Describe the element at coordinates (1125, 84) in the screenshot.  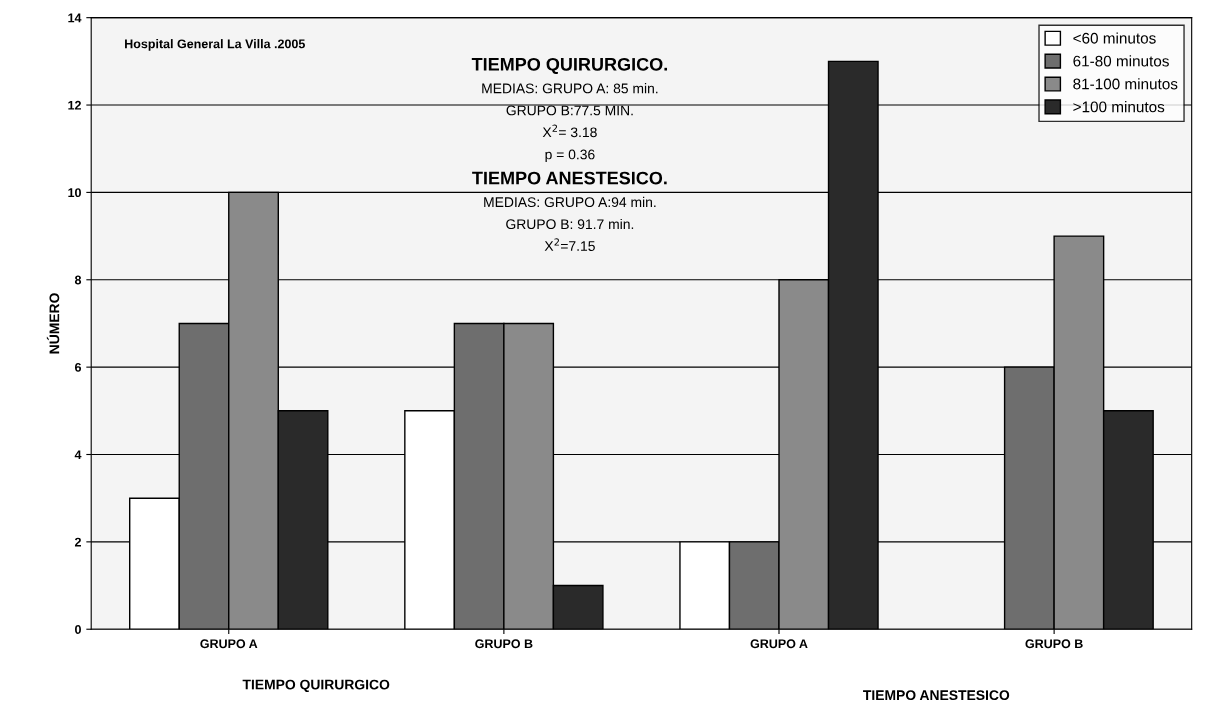
I see `legend-label: 81-100 minutos` at that location.